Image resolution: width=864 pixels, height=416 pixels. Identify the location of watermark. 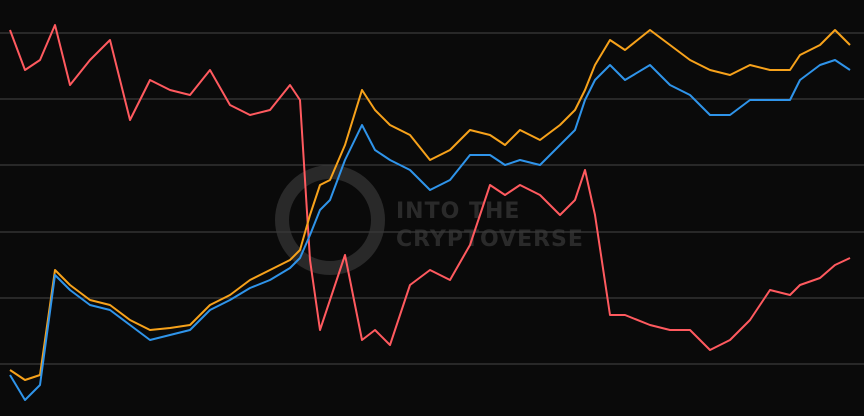
(330, 220).